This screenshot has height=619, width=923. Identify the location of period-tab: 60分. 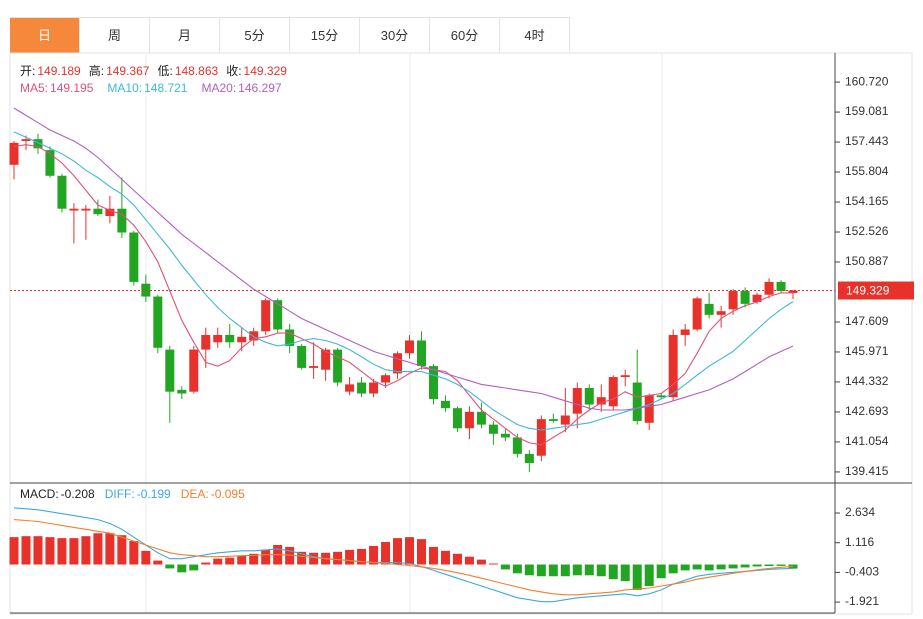
(465, 35).